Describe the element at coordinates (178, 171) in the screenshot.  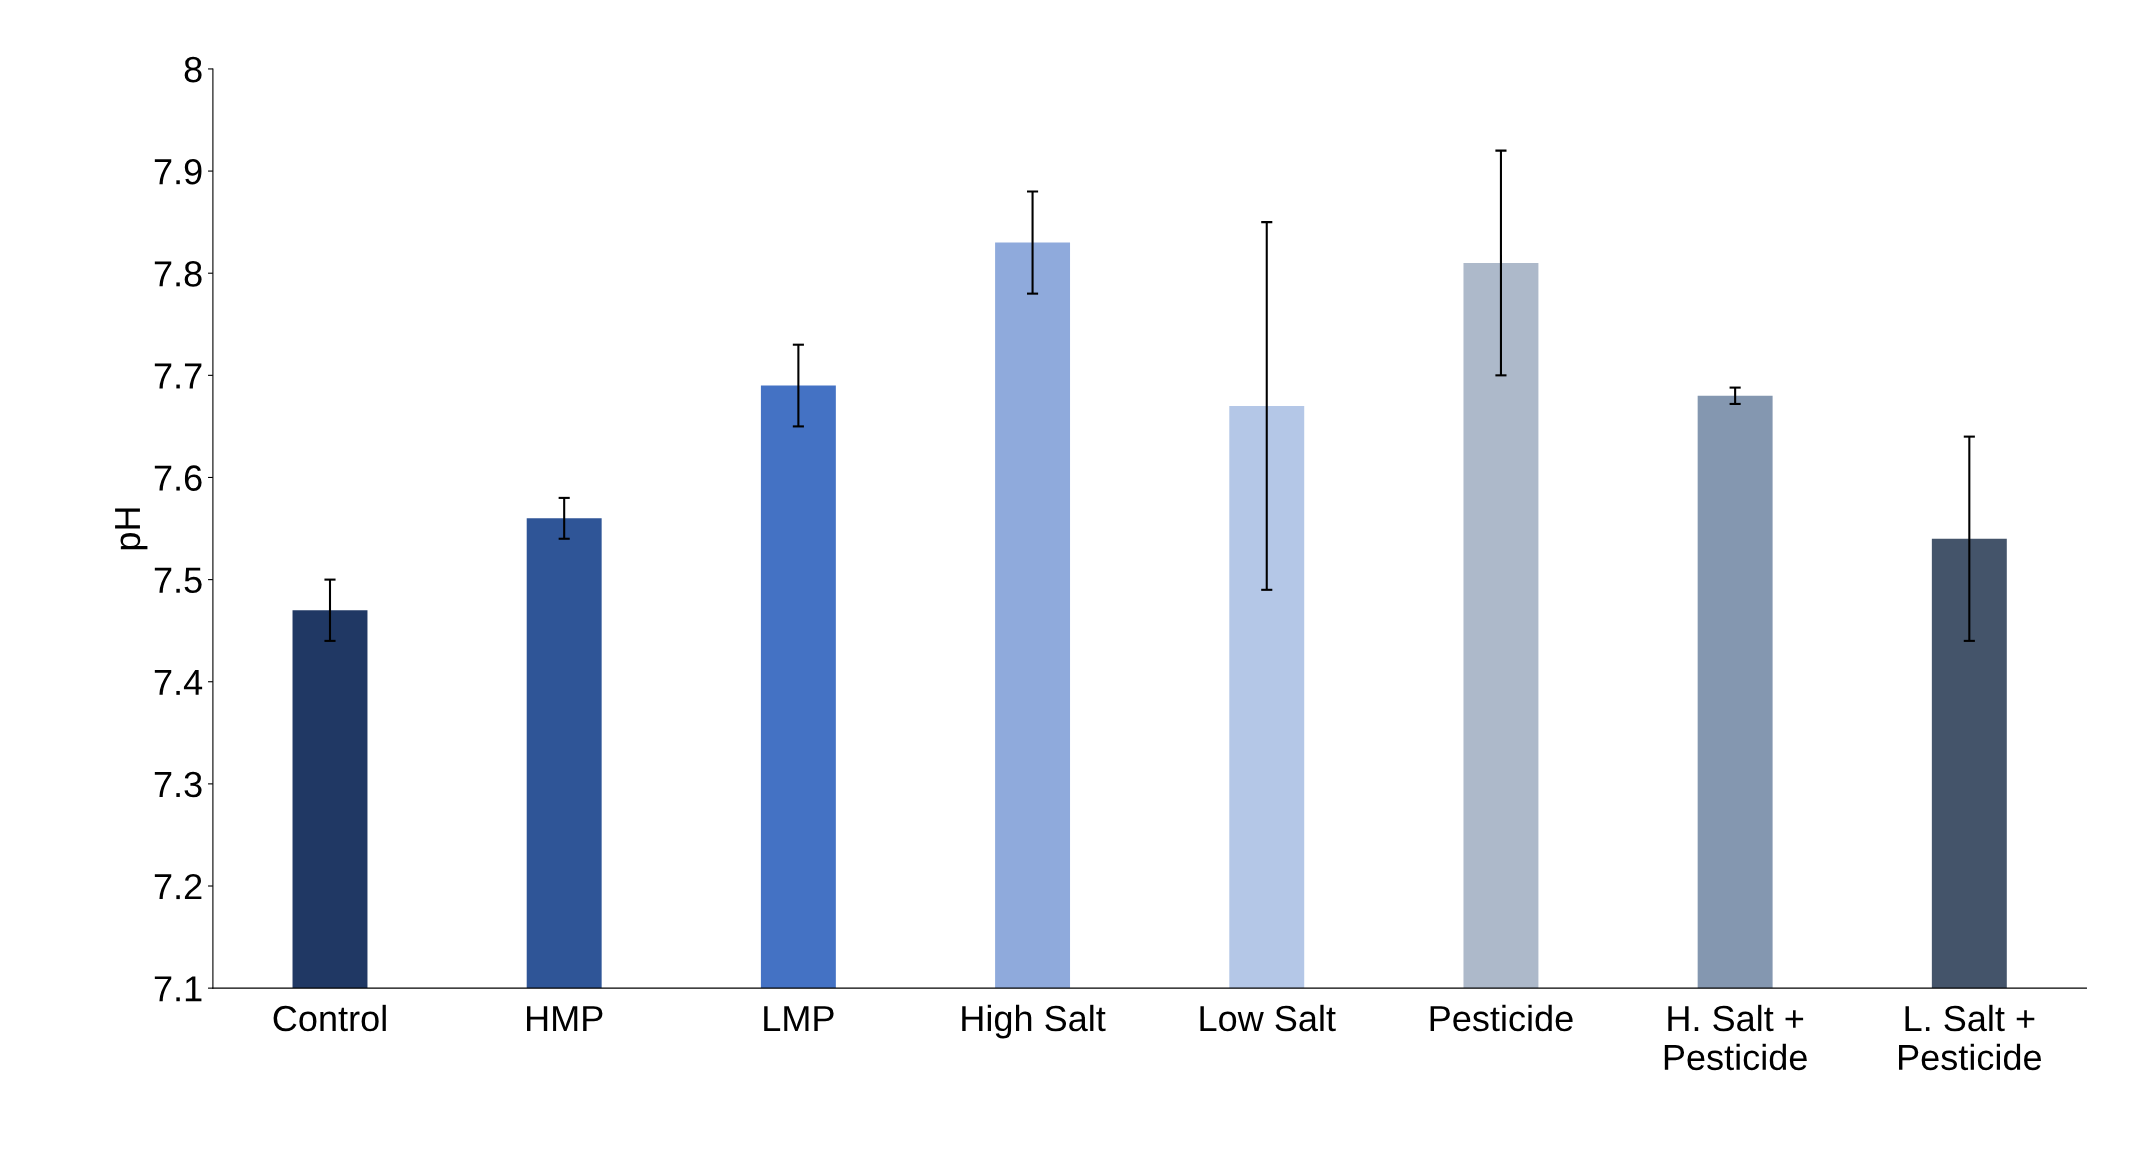
I see `y-tick-label: 7.9` at that location.